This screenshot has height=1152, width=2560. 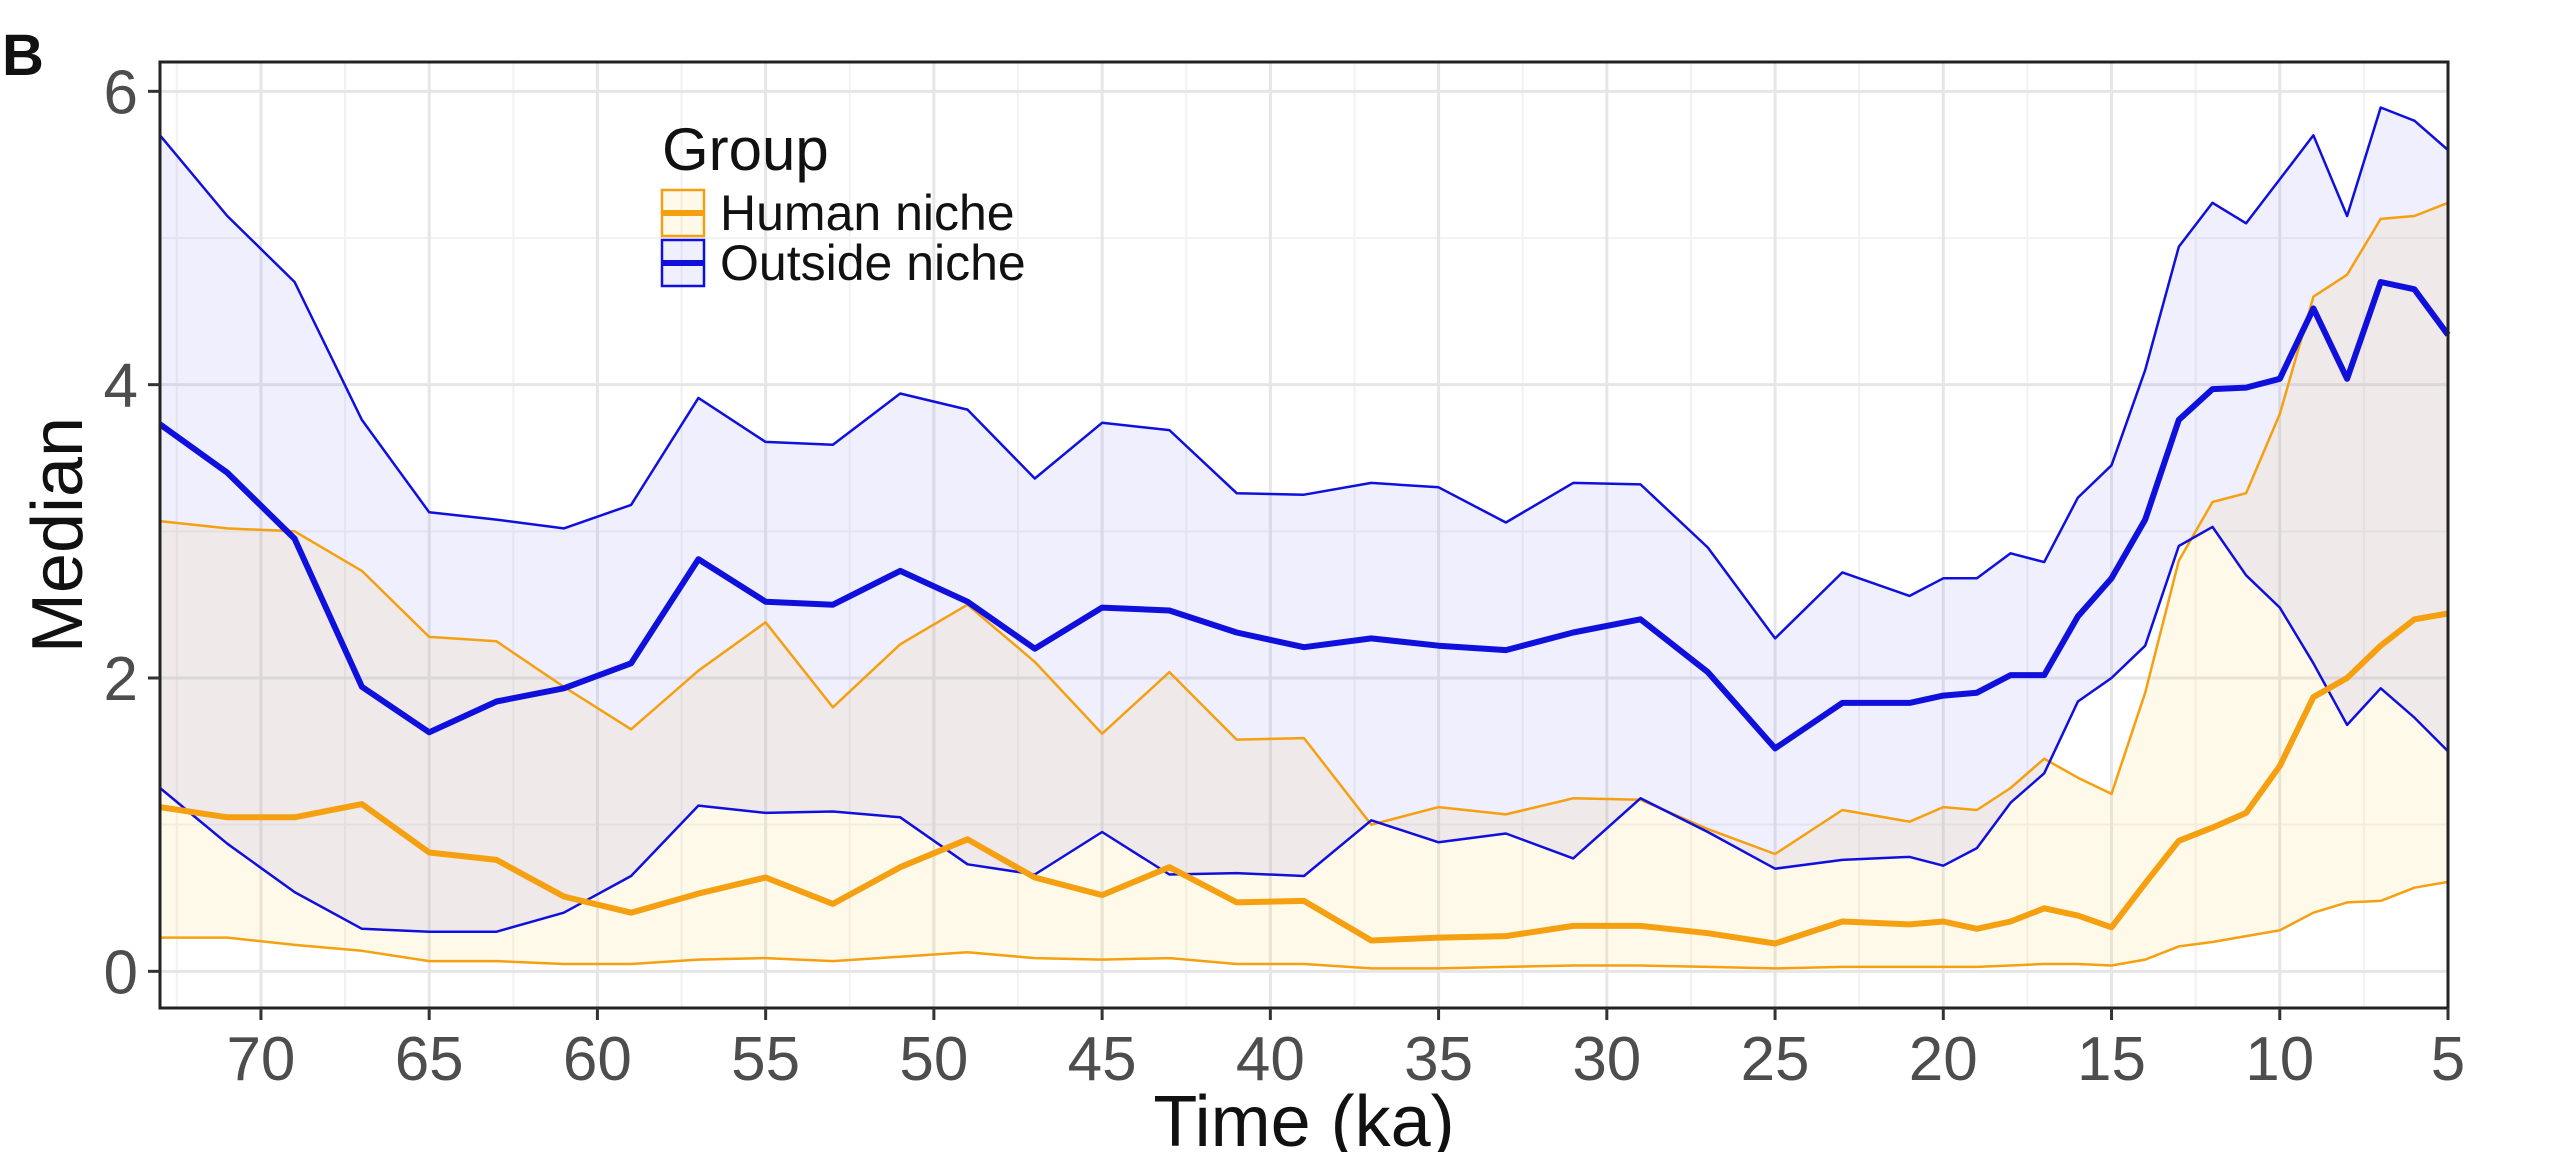 I want to click on x-tick-label: 15, so click(x=2111, y=1059).